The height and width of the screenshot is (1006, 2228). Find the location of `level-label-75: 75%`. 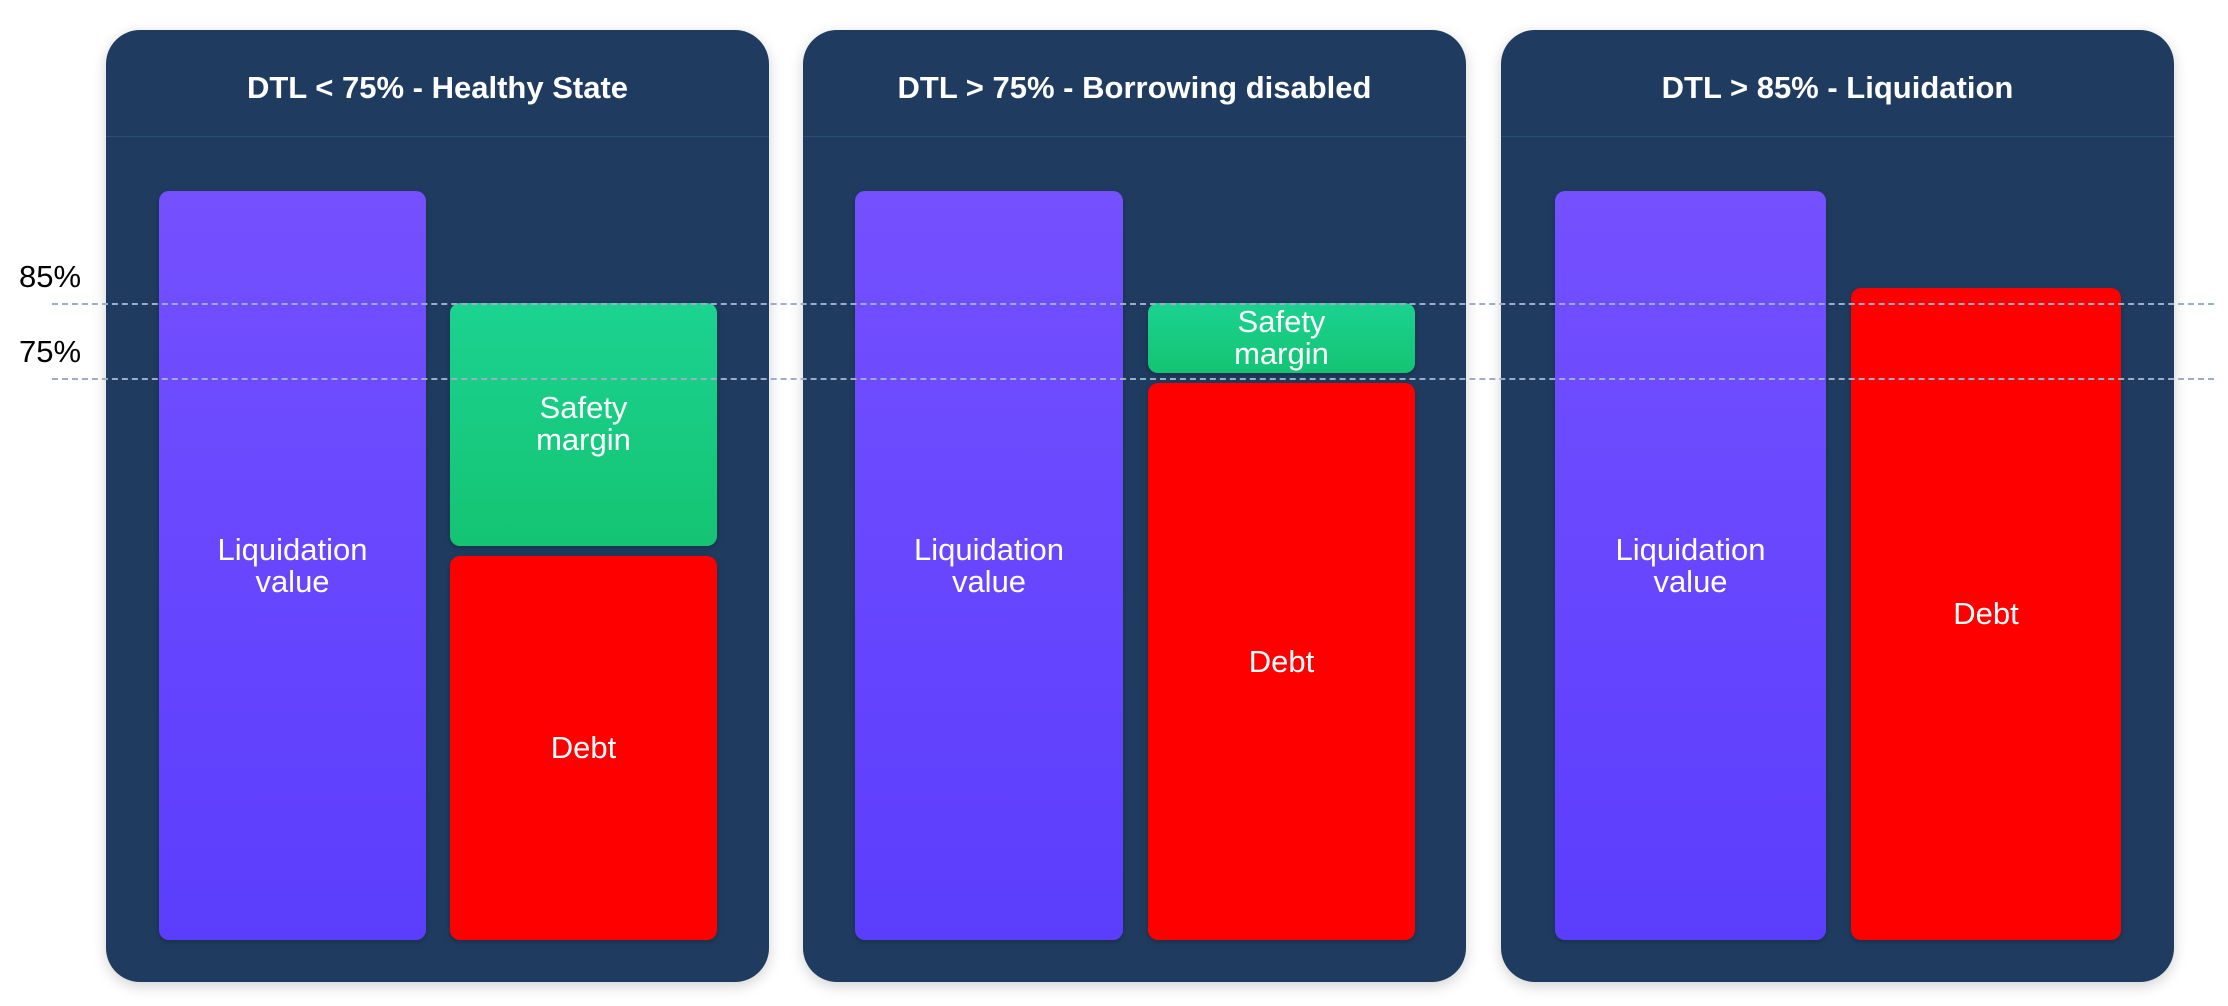

level-label-75: 75% is located at coordinates (50, 352).